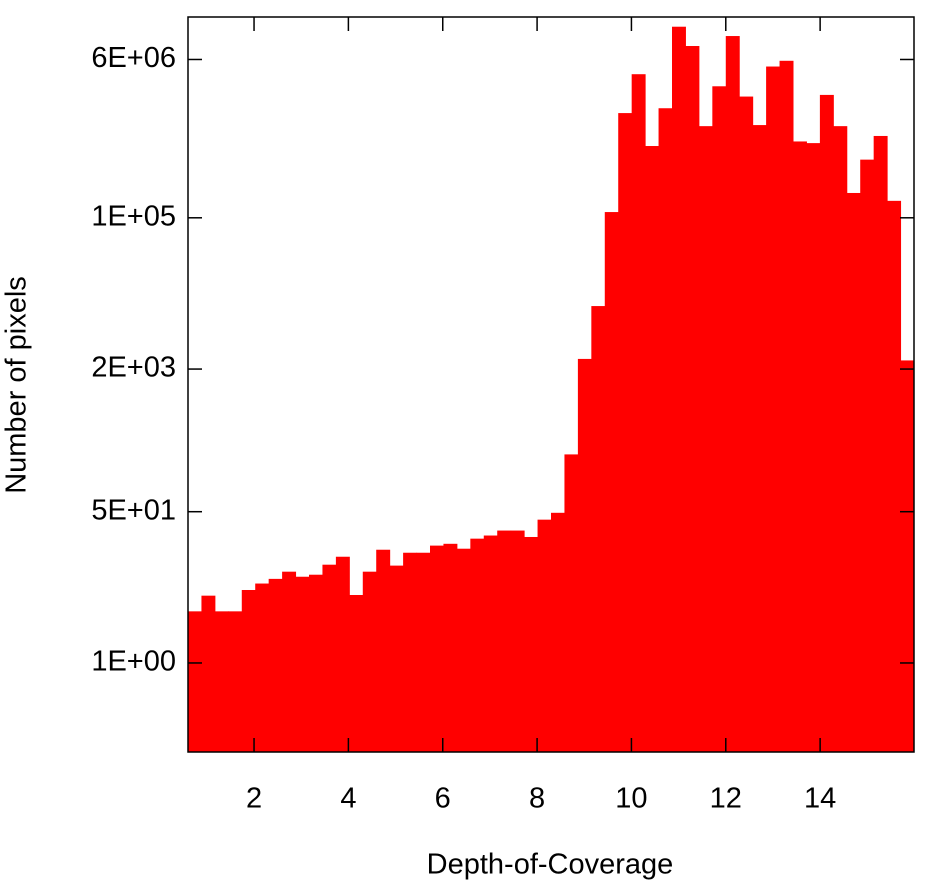 The height and width of the screenshot is (887, 925). I want to click on x-tick-label: 6, so click(443, 799).